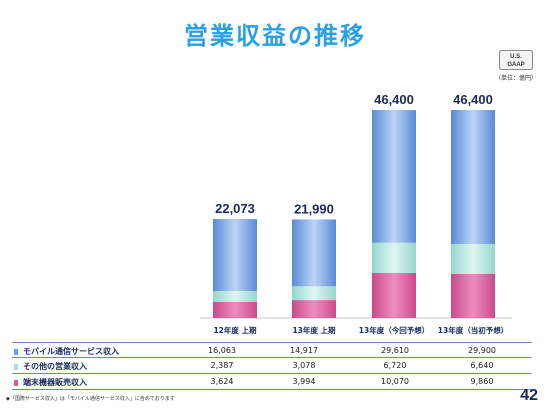 This screenshot has height=413, width=550. Describe the element at coordinates (55, 366) in the screenshot. I see `row-label-text: その他の営業収入` at that location.